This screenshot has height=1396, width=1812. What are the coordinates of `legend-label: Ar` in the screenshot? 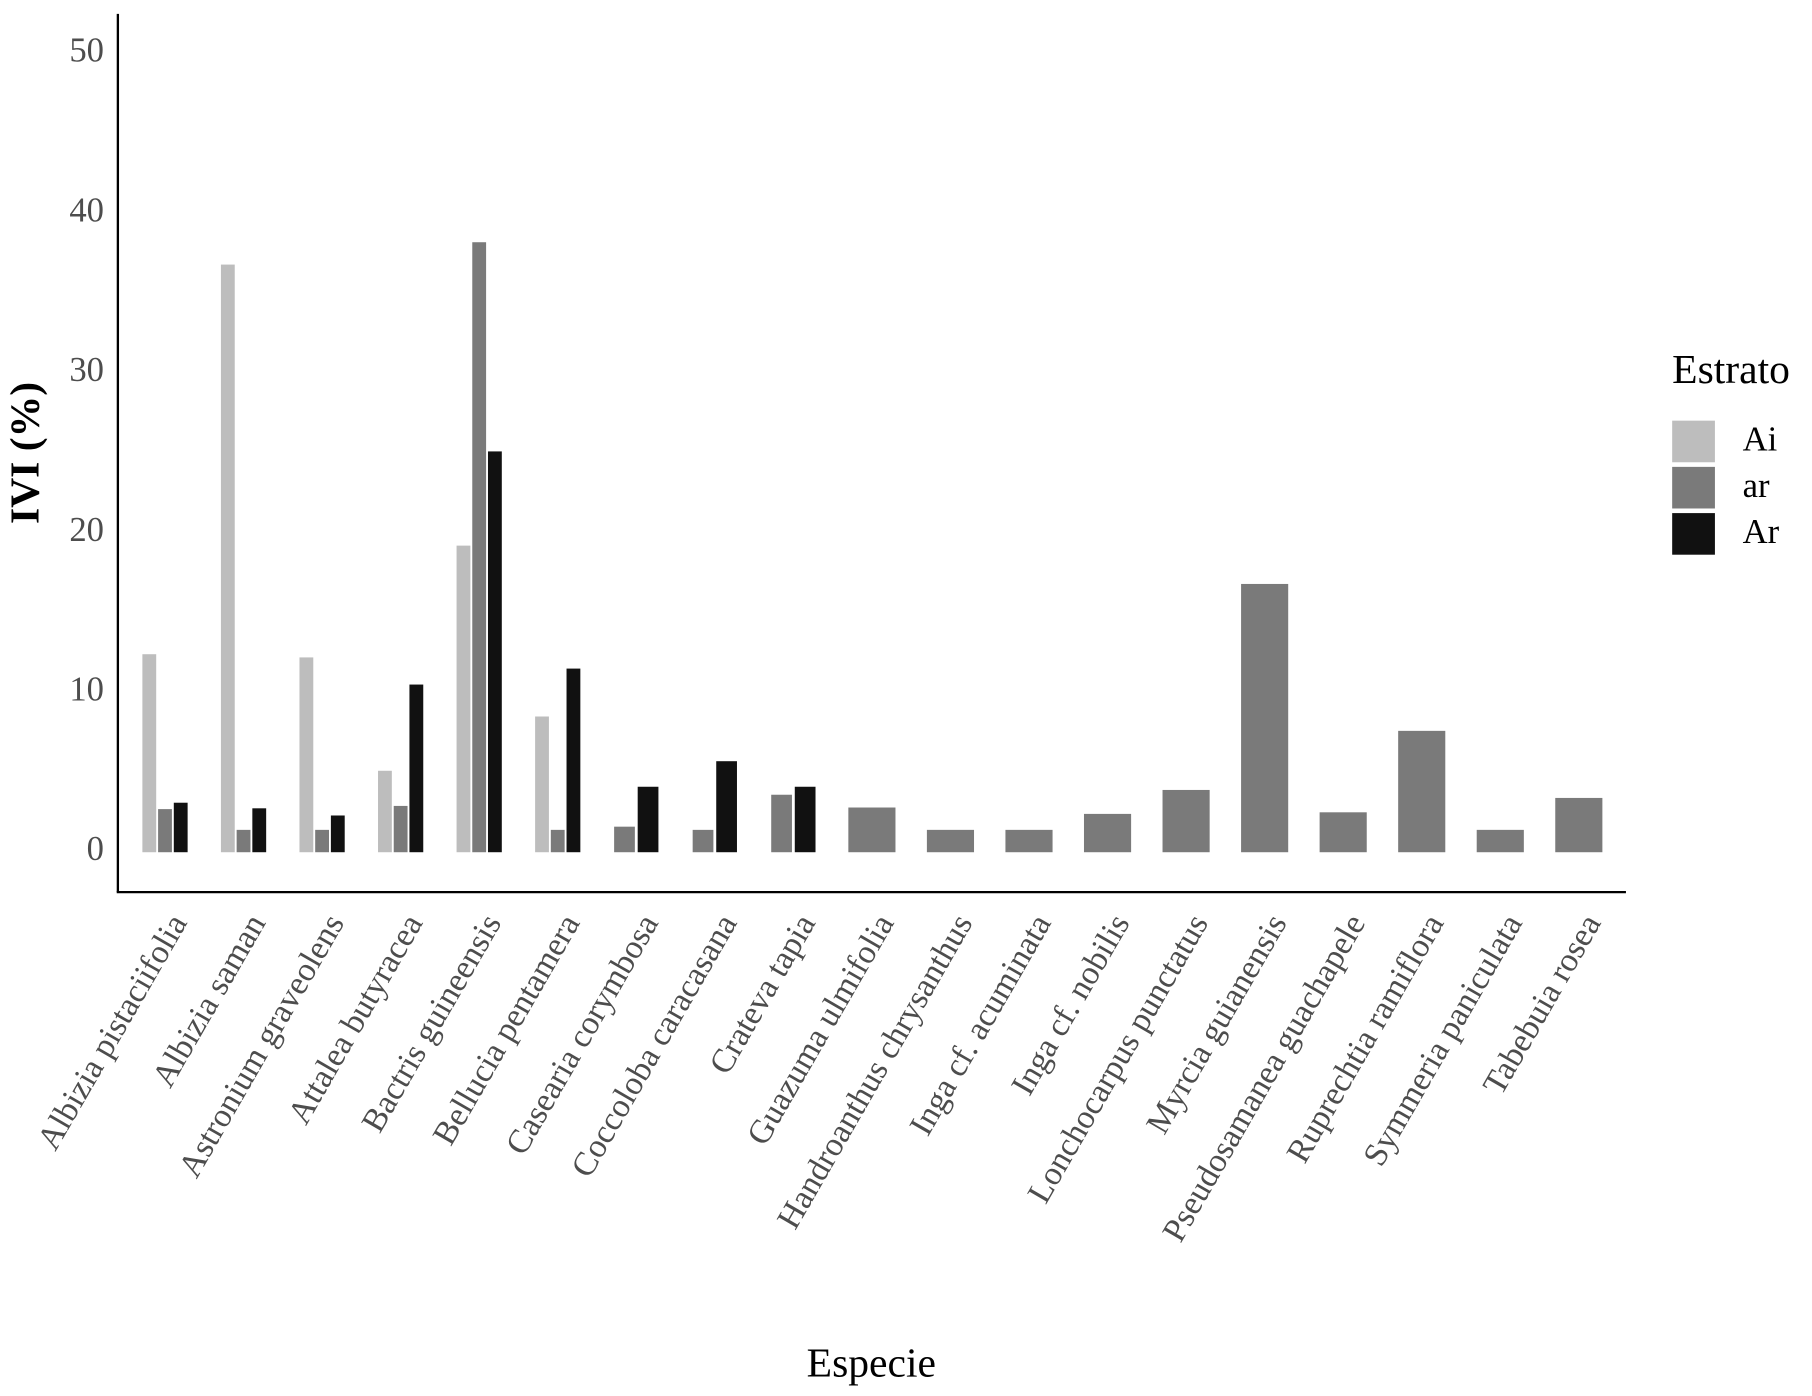 It's located at (1761, 532).